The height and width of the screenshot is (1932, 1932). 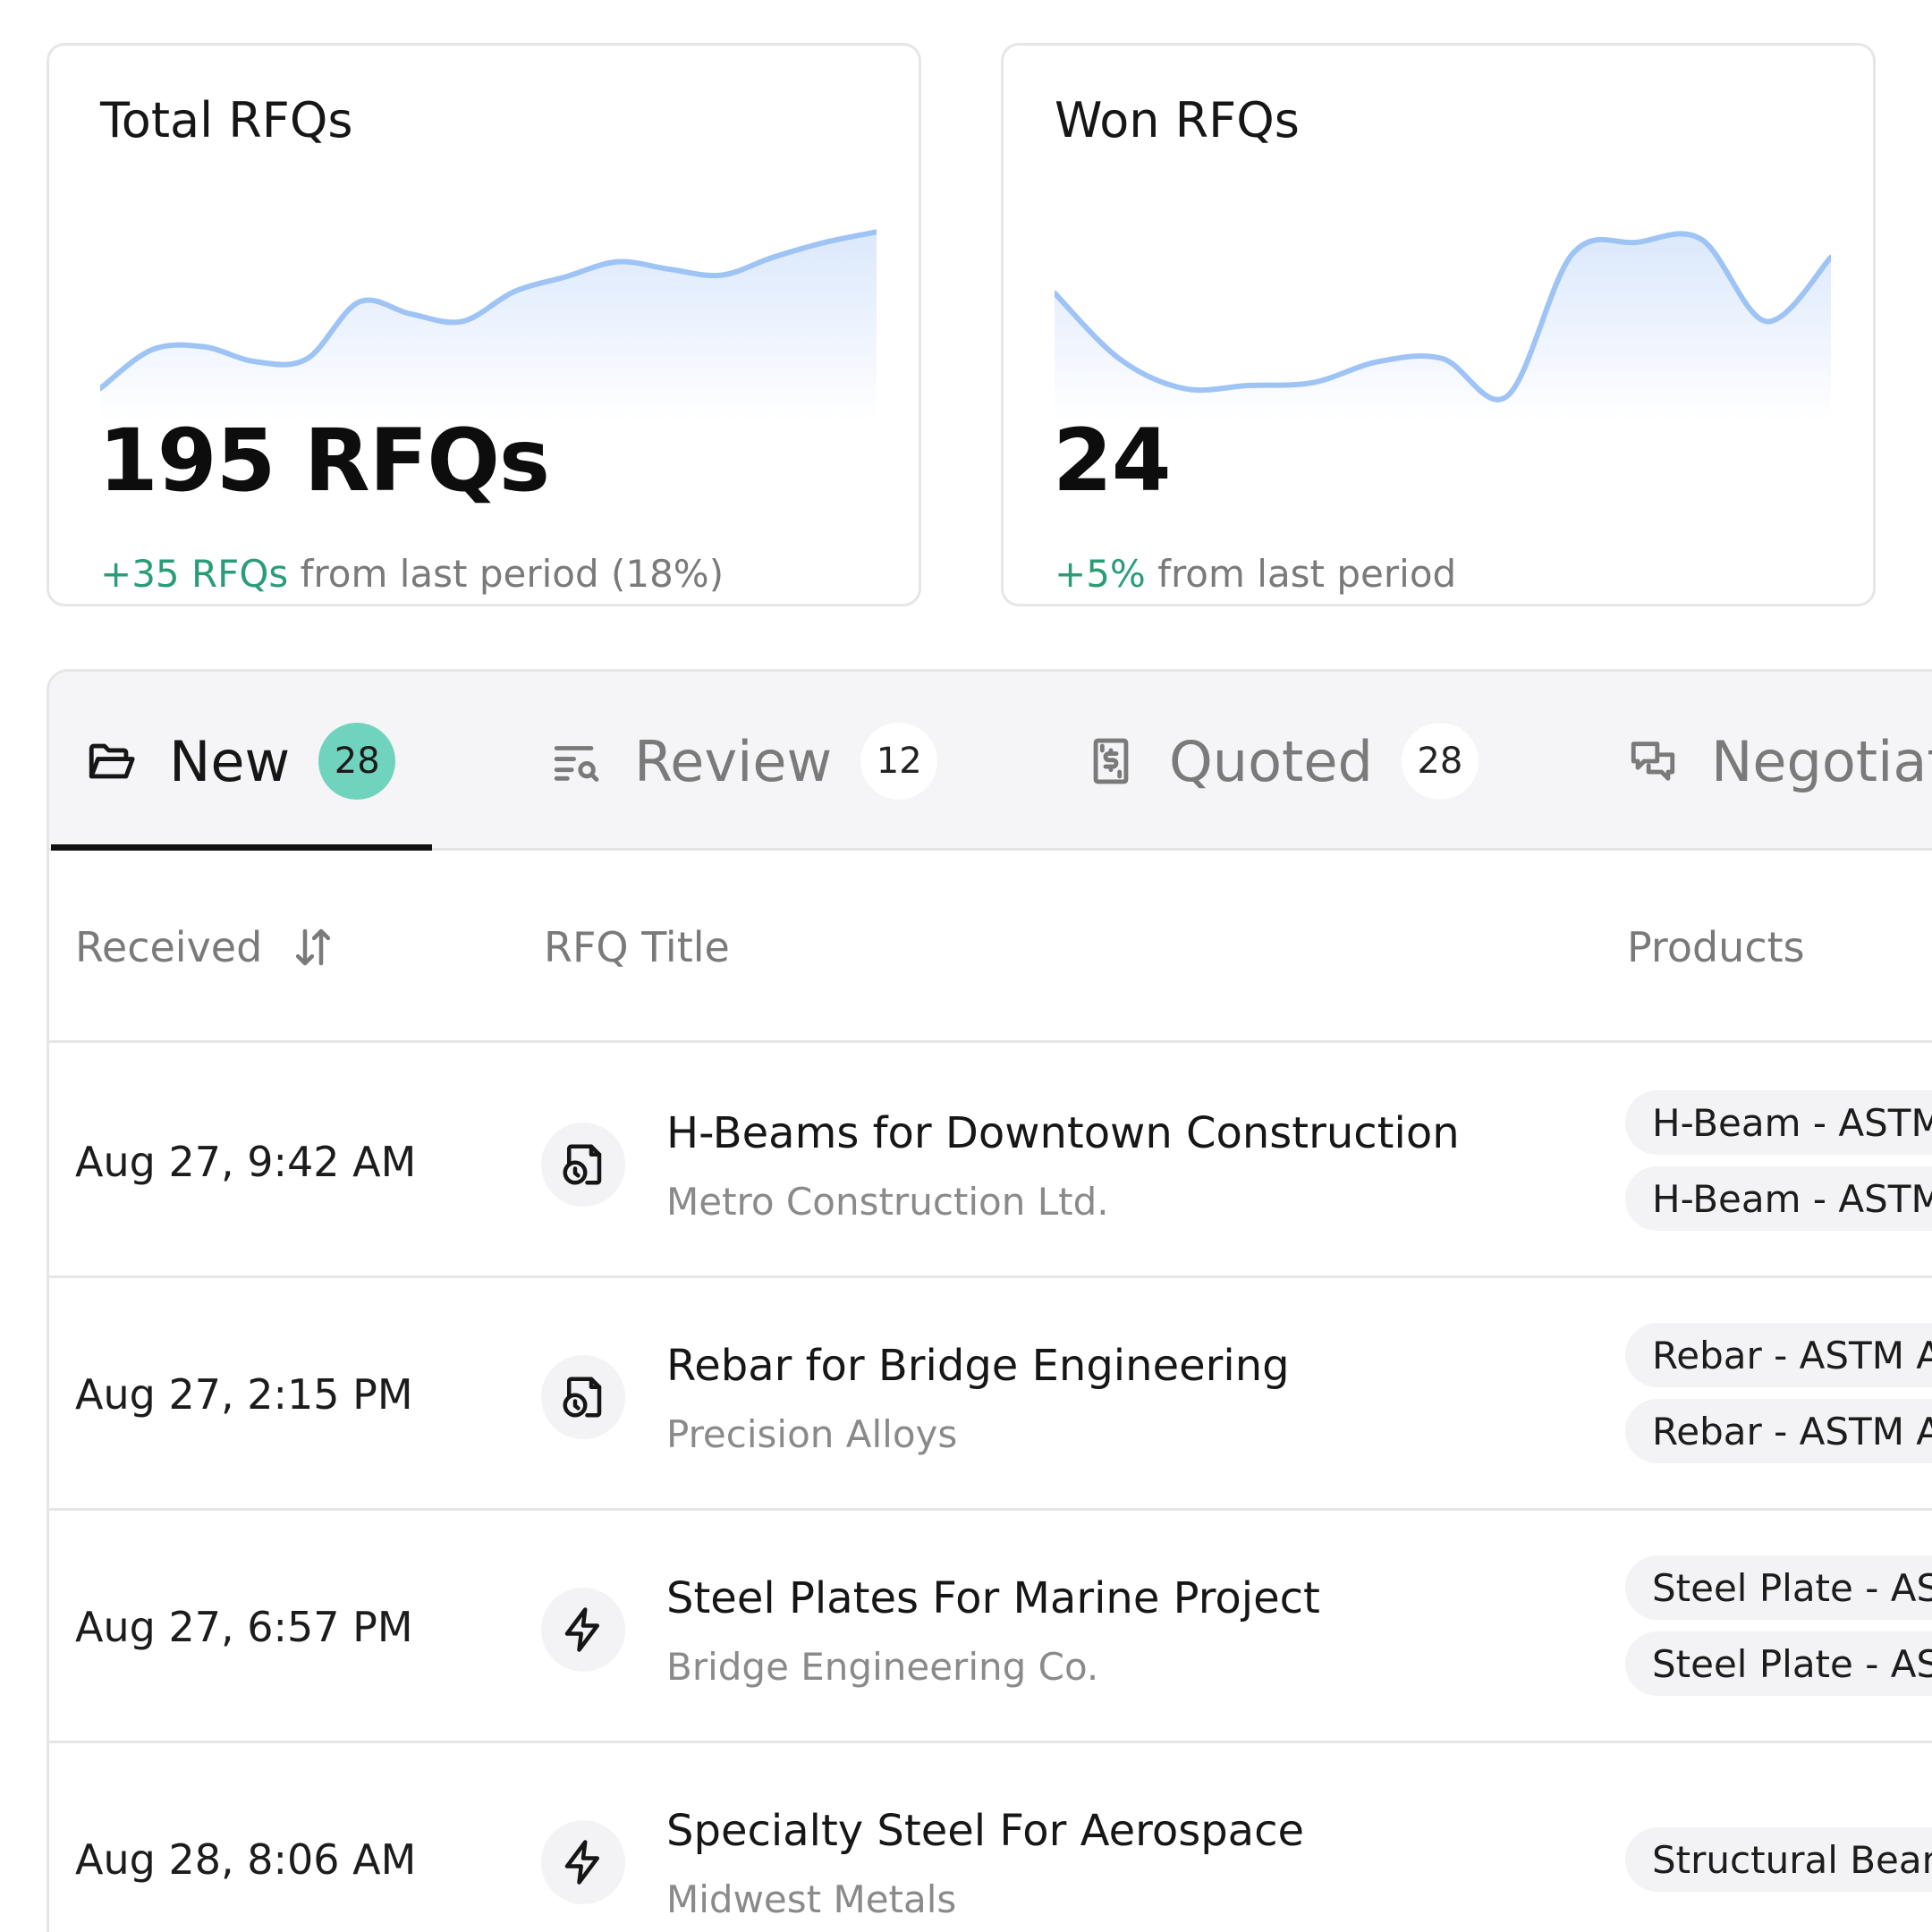 What do you see at coordinates (1653, 761) in the screenshot?
I see `chat-bubbles-icon` at bounding box center [1653, 761].